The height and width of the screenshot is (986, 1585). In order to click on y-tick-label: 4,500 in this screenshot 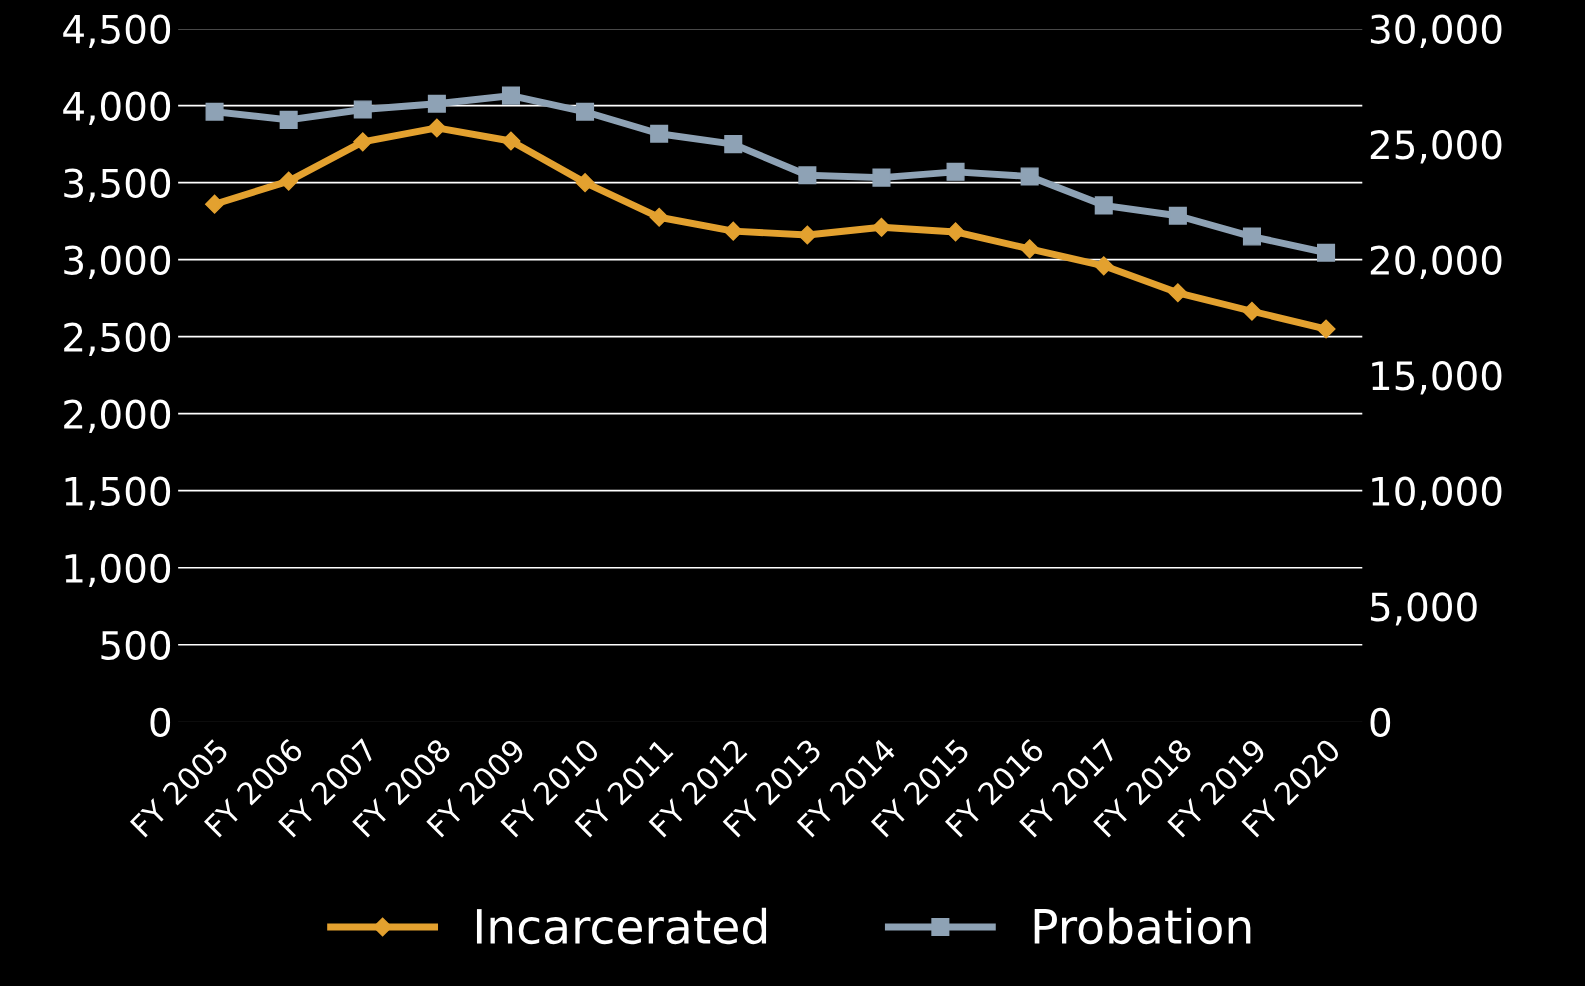, I will do `click(117, 31)`.